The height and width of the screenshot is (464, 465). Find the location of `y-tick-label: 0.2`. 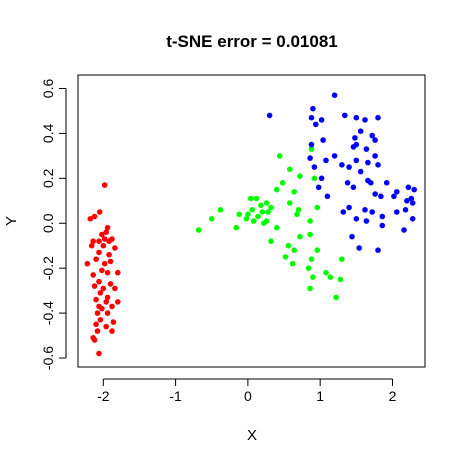

y-tick-label: 0.2 is located at coordinates (48, 178).